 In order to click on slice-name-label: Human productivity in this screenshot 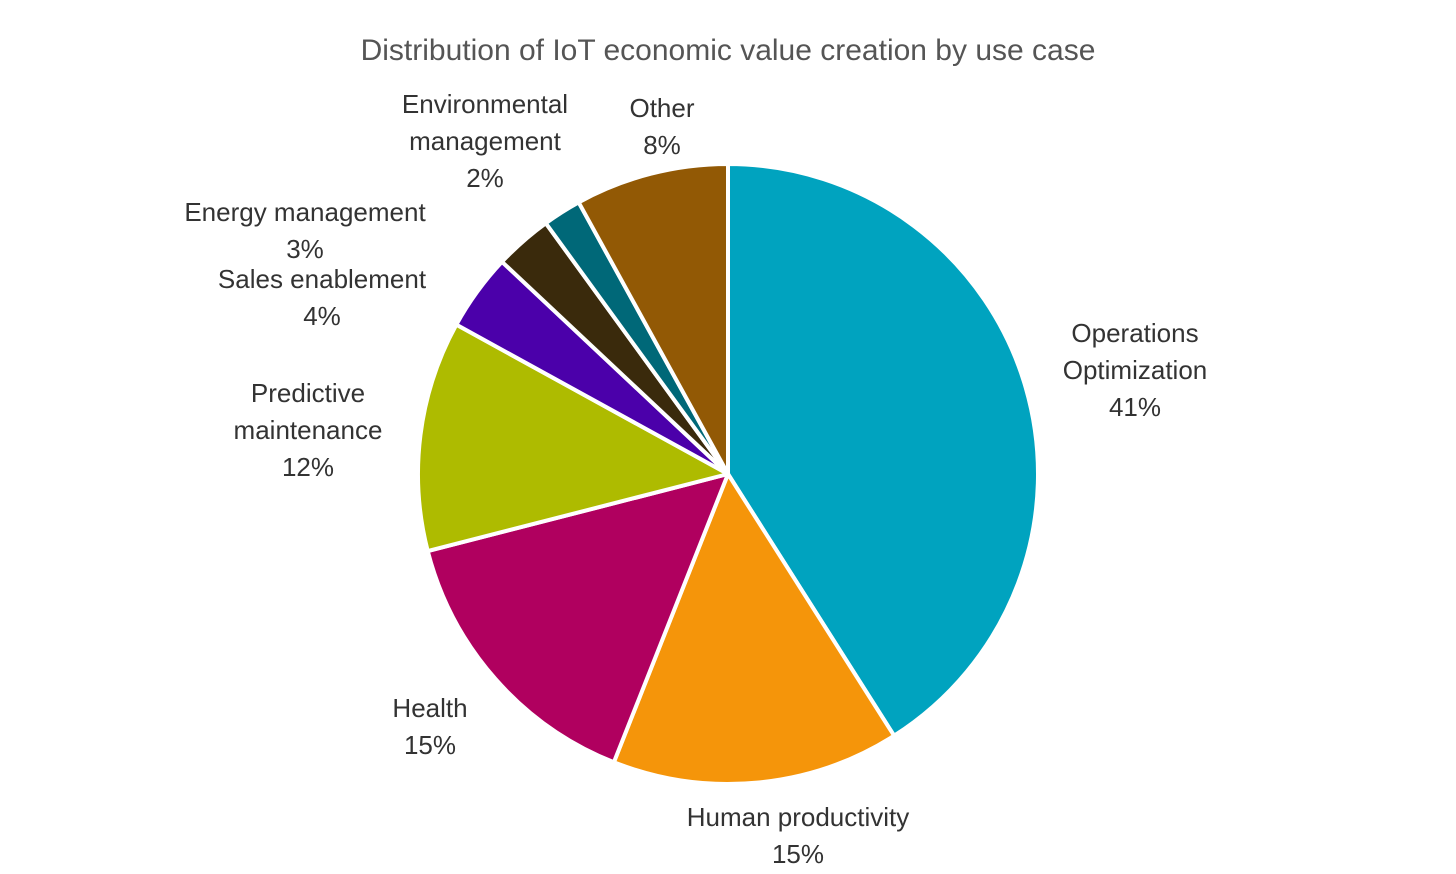, I will do `click(798, 817)`.